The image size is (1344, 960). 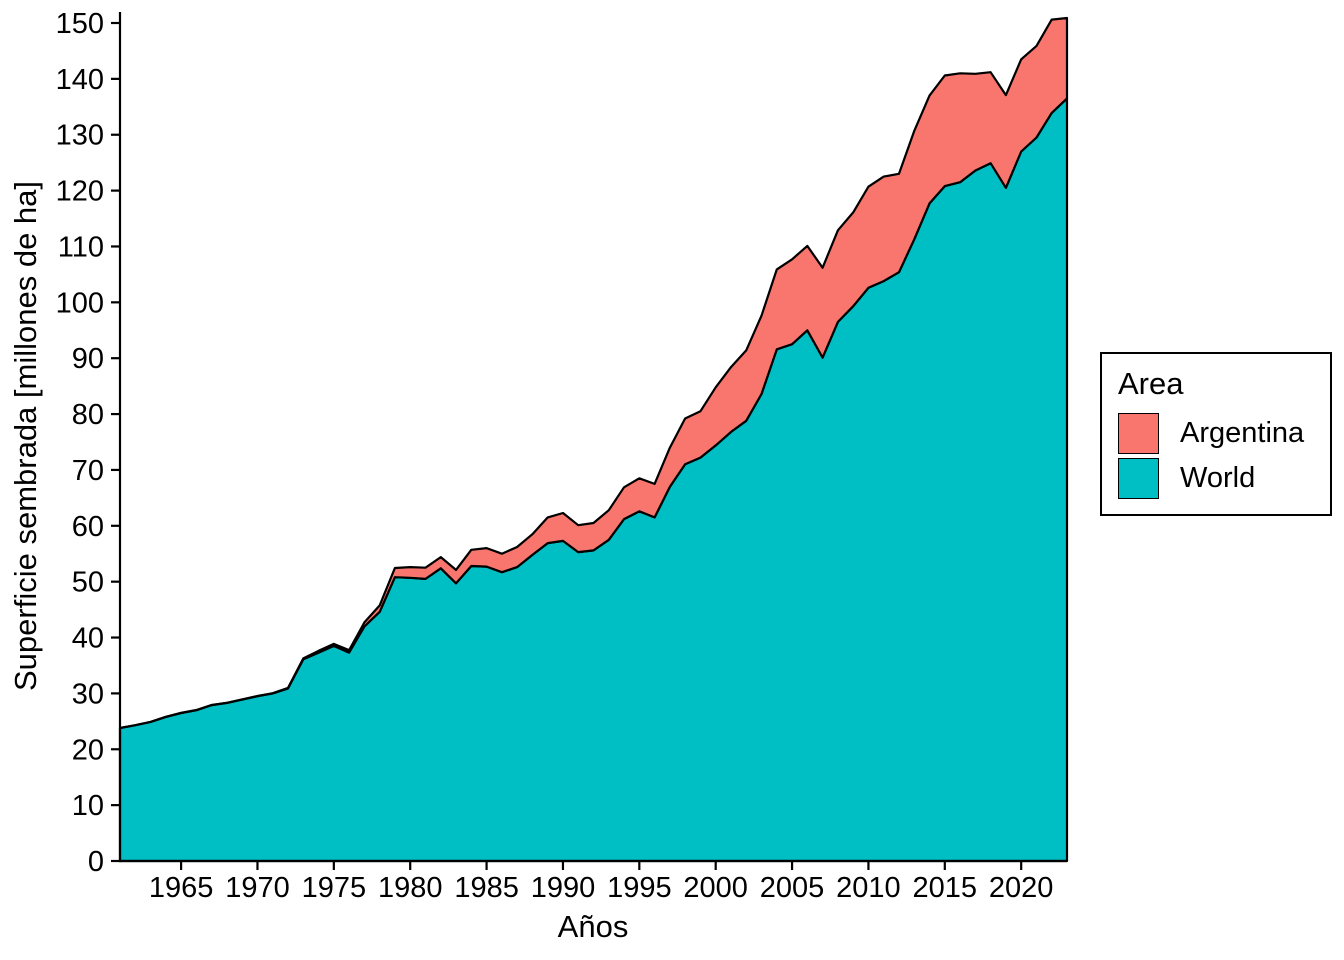 What do you see at coordinates (334, 888) in the screenshot?
I see `x-tick-label: 1975` at bounding box center [334, 888].